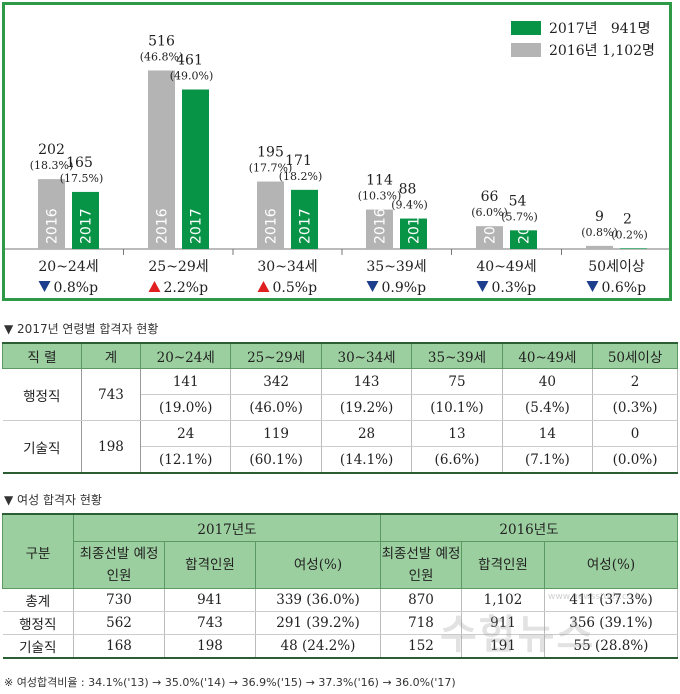 Image resolution: width=680 pixels, height=694 pixels. I want to click on legend-label: 2017년 941명, so click(599, 29).